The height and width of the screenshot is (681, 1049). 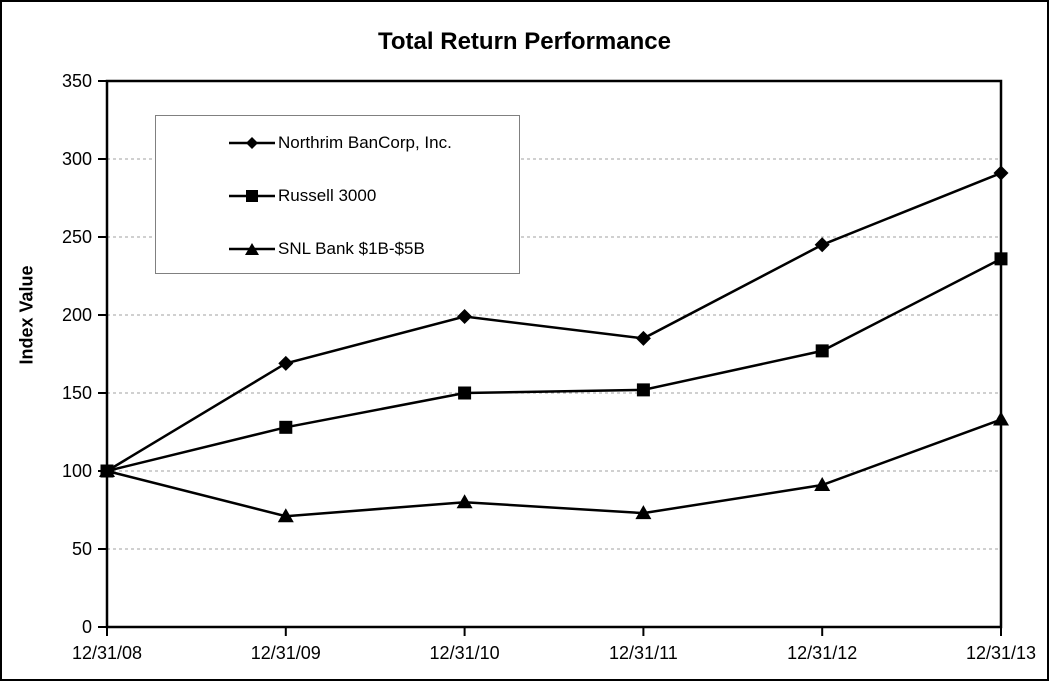 I want to click on legend-label: Russell 3000, so click(x=327, y=195).